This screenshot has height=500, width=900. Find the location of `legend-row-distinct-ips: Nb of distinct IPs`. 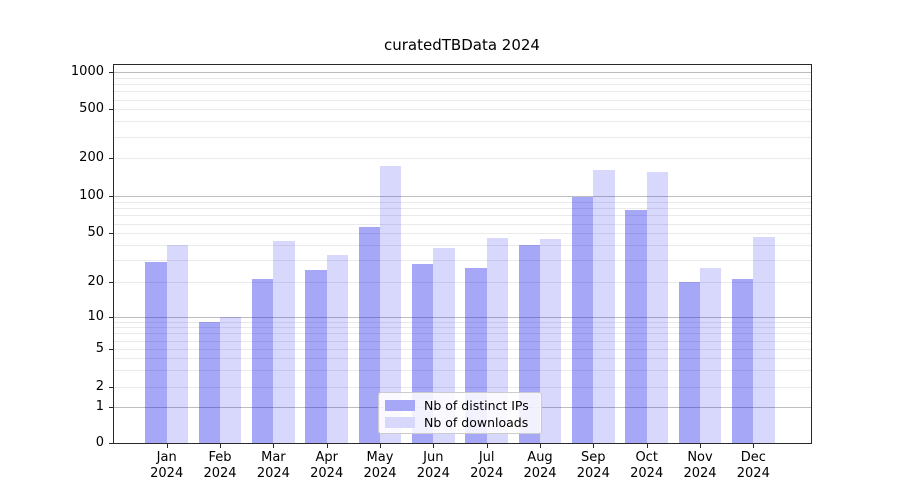

legend-row-distinct-ips: Nb of distinct IPs is located at coordinates (460, 405).